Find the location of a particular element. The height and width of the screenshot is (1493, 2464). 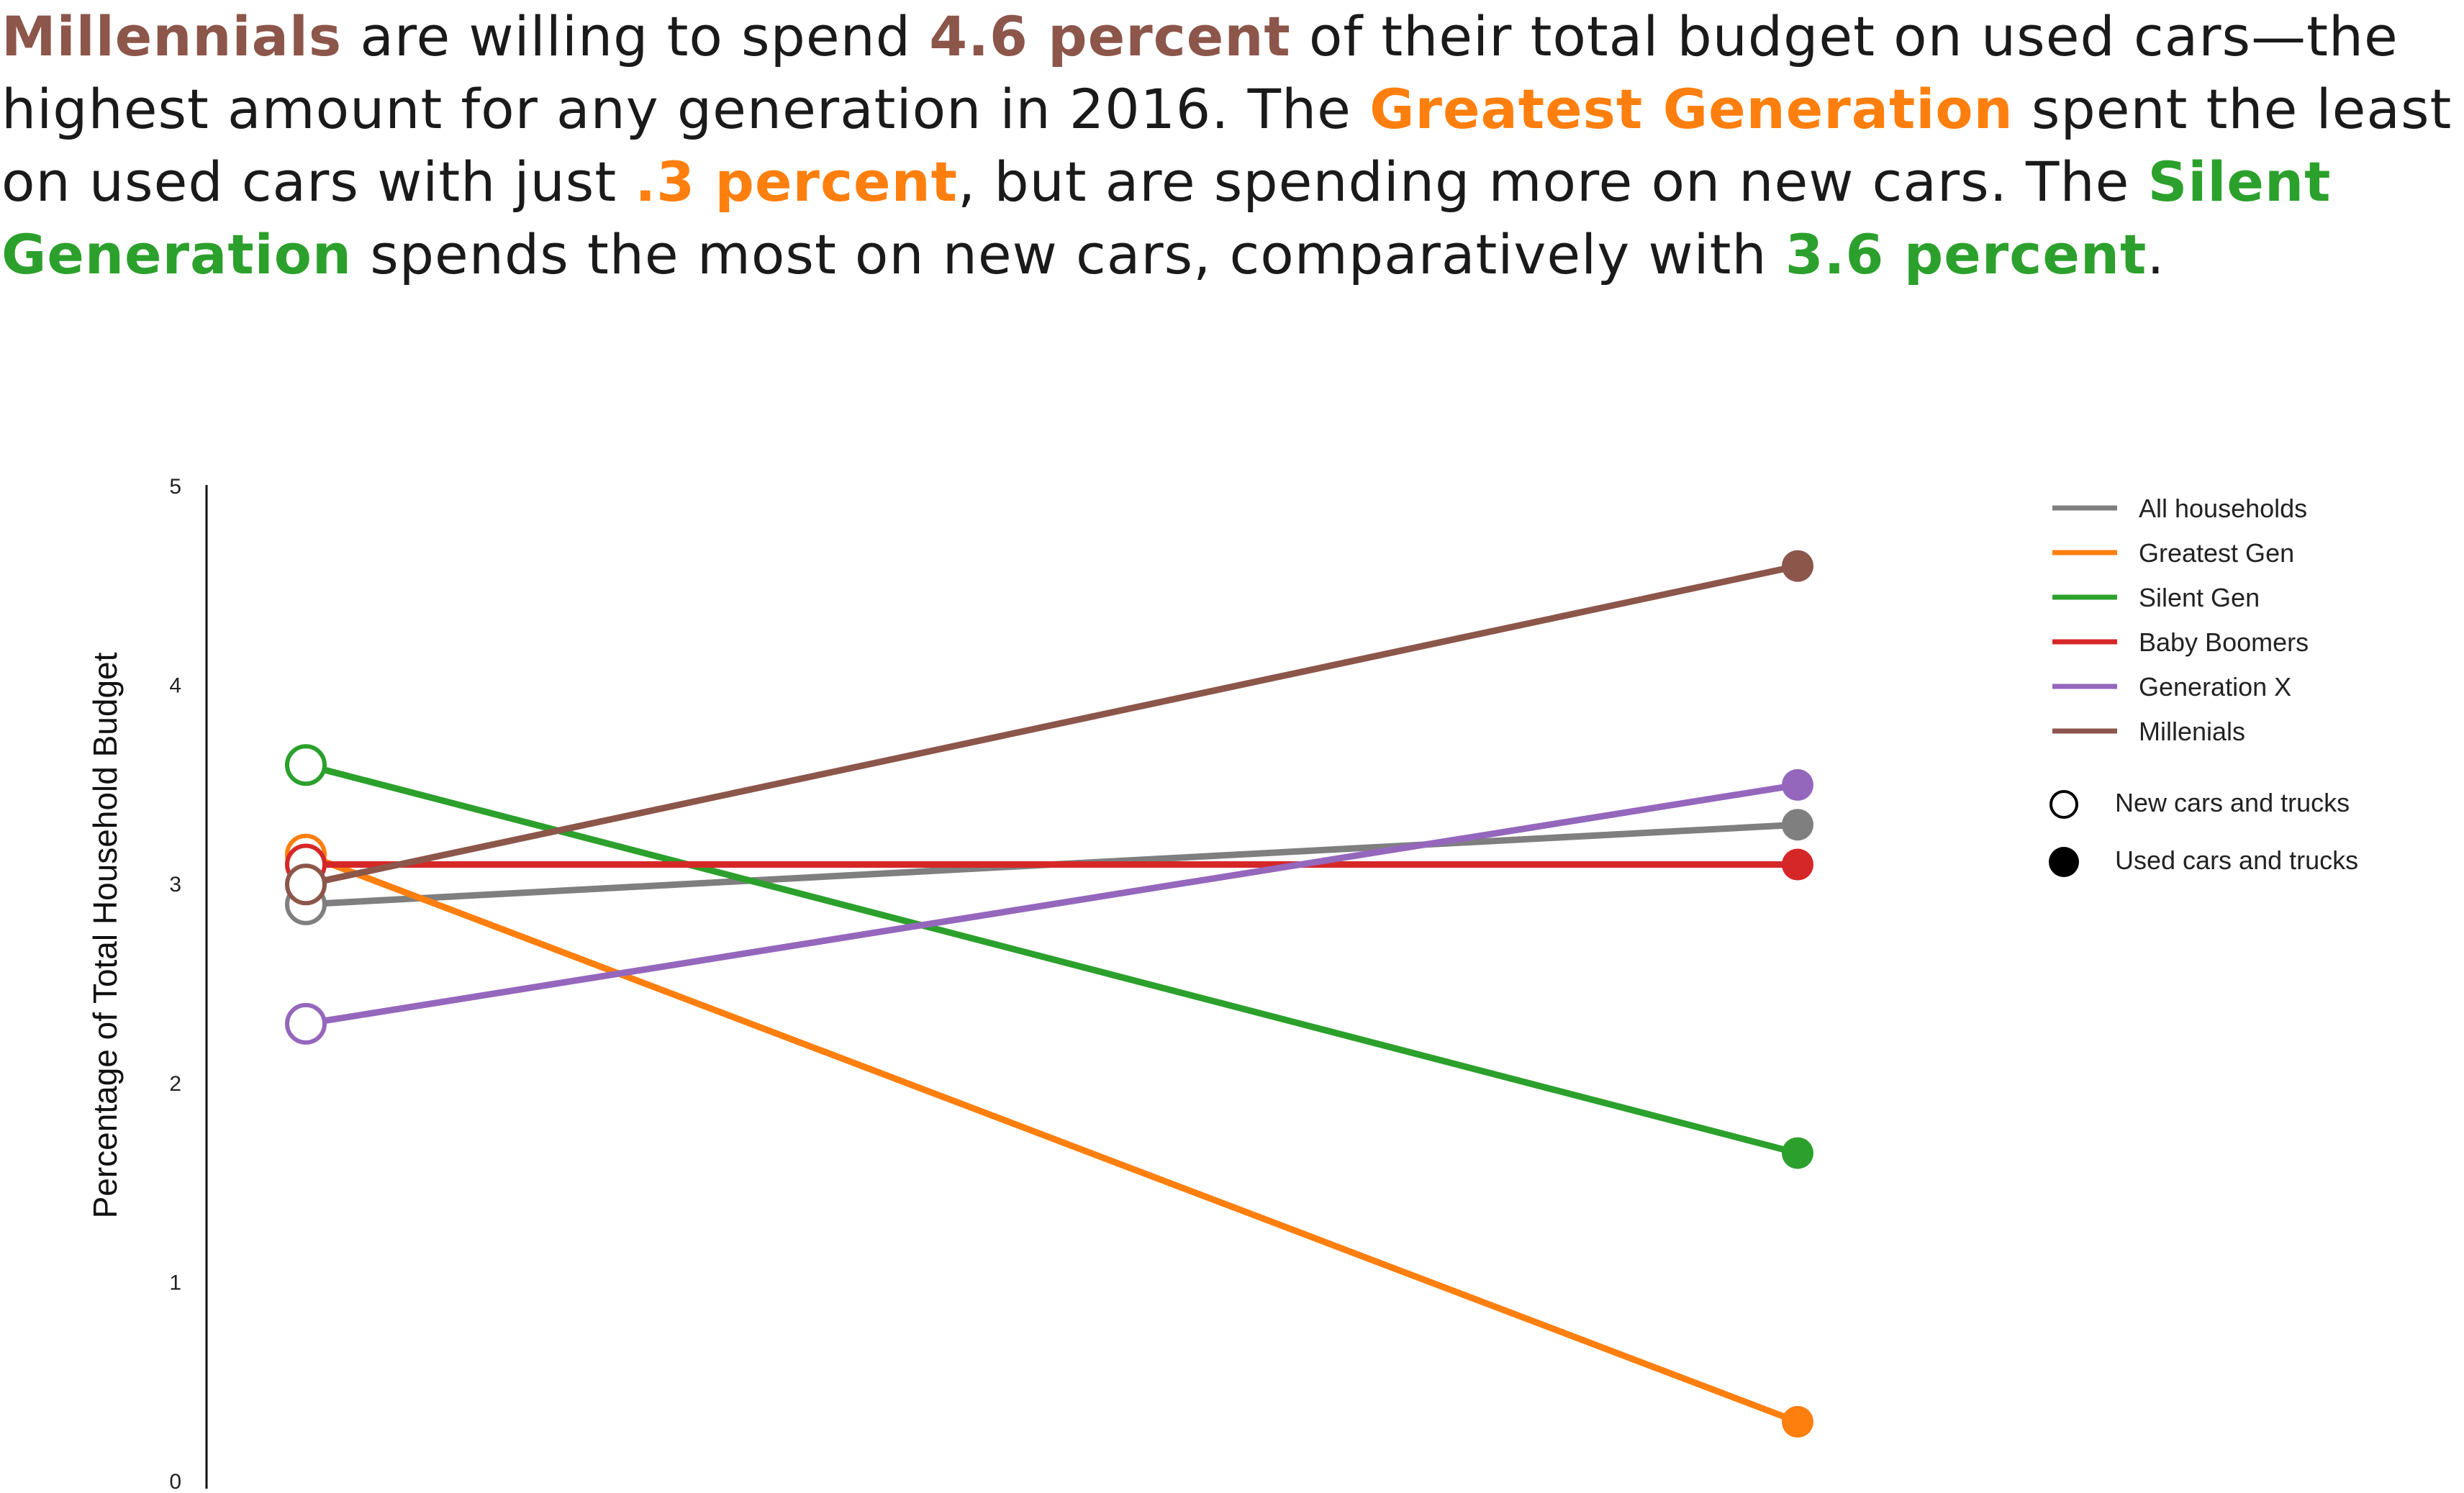

y-tick-label: 1 is located at coordinates (175, 1282).